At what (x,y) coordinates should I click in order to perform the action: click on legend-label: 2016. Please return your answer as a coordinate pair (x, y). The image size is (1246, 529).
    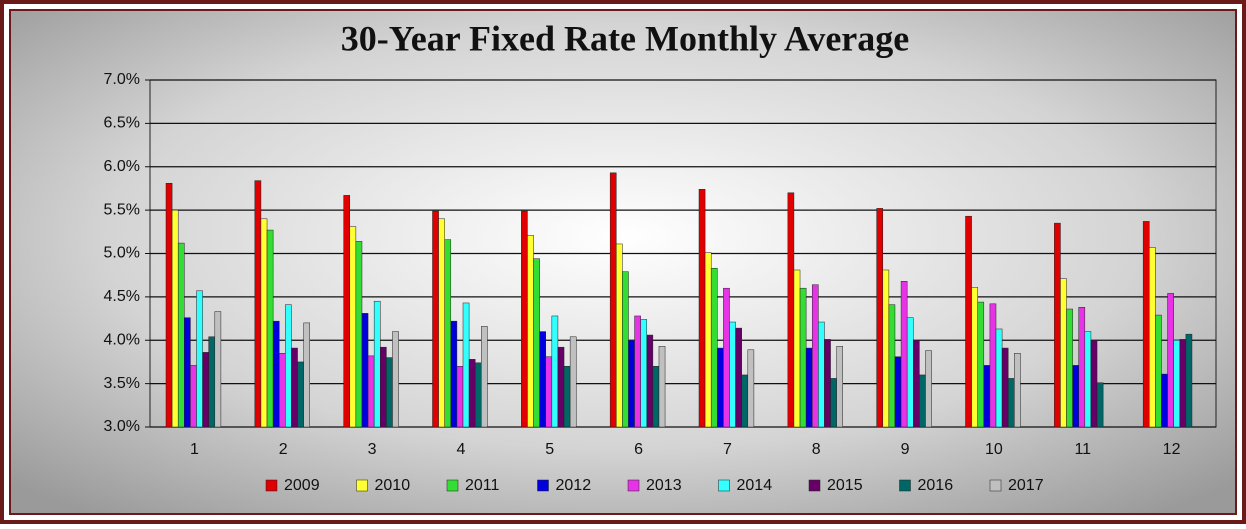
    Looking at the image, I should click on (936, 485).